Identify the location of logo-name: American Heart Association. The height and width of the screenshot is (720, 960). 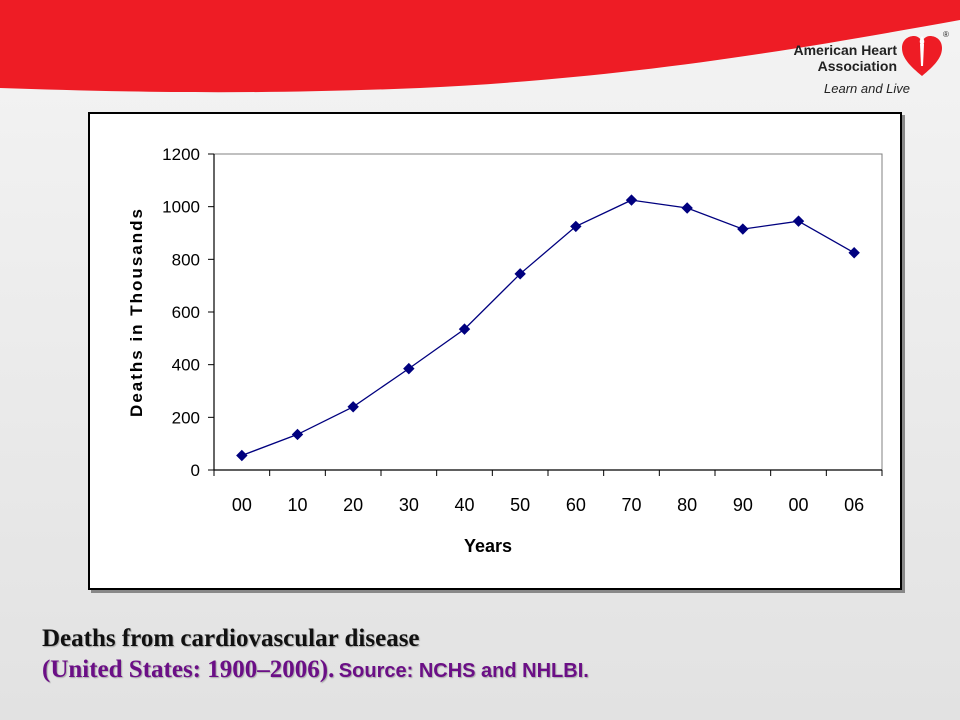
(845, 58).